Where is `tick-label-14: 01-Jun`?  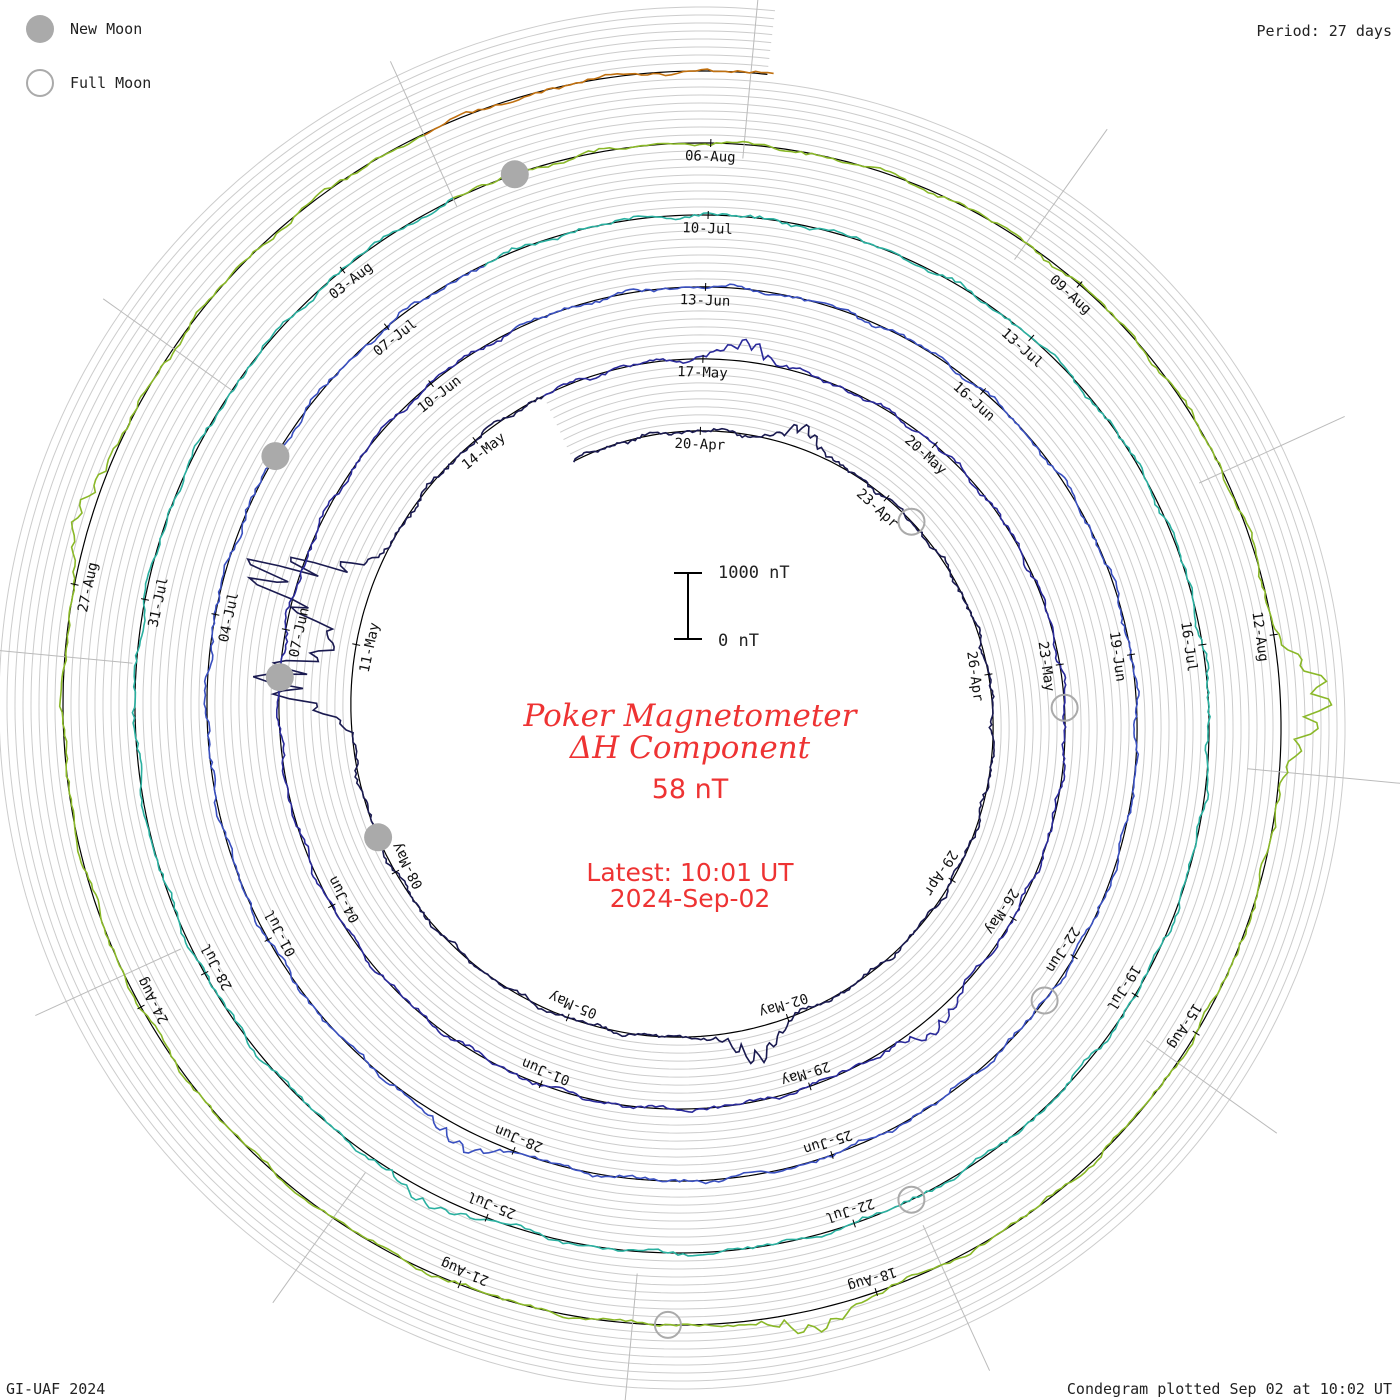
tick-label-14: 01-Jun is located at coordinates (545, 1071).